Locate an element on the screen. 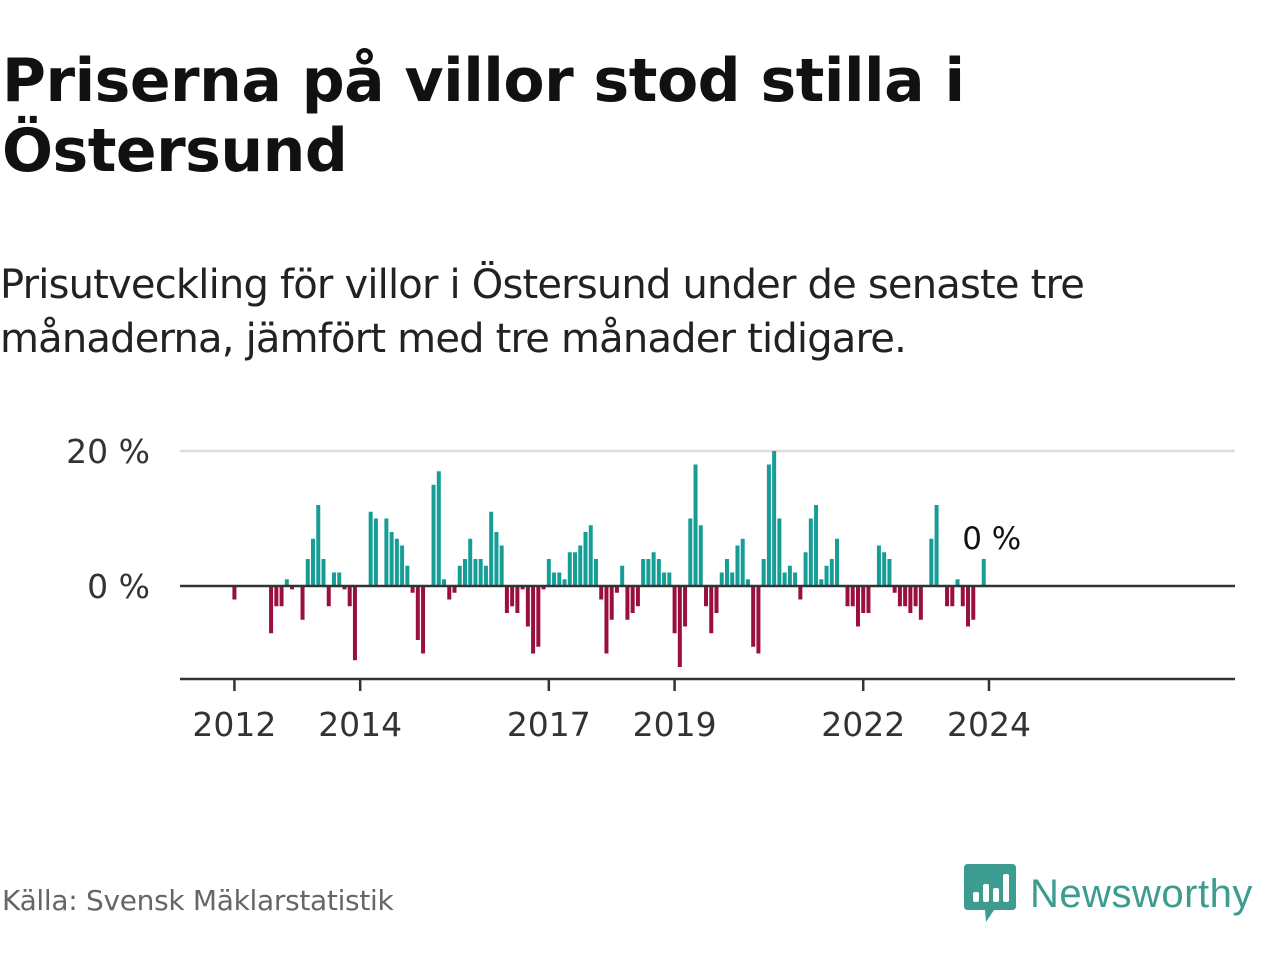  x-tick-label: 2019 is located at coordinates (675, 724).